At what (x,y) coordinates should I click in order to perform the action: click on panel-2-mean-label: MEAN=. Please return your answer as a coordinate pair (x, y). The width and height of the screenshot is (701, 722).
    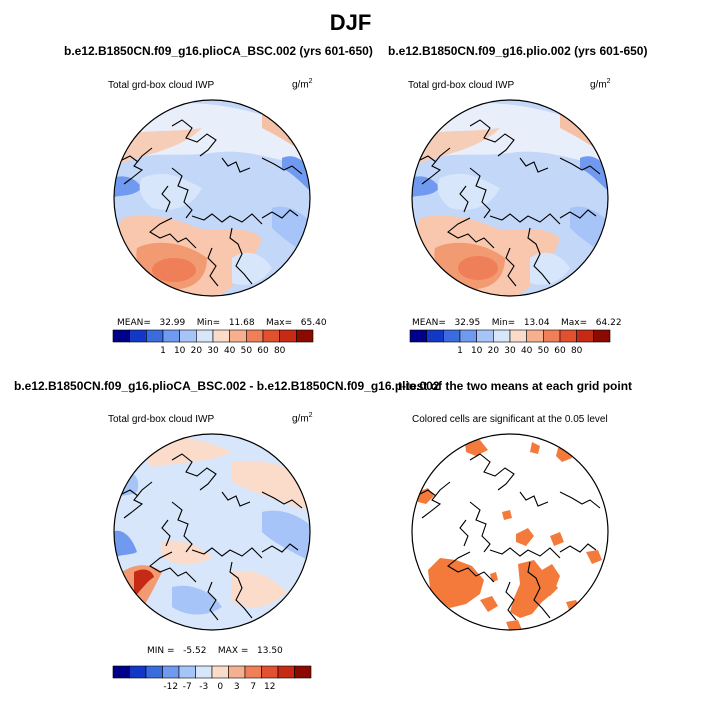
    Looking at the image, I should click on (429, 323).